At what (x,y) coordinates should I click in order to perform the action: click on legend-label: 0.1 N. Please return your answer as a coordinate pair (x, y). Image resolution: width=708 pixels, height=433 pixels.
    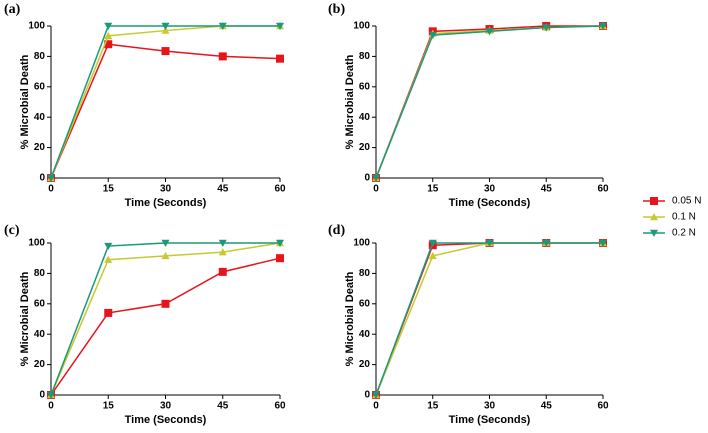
    Looking at the image, I should click on (684, 217).